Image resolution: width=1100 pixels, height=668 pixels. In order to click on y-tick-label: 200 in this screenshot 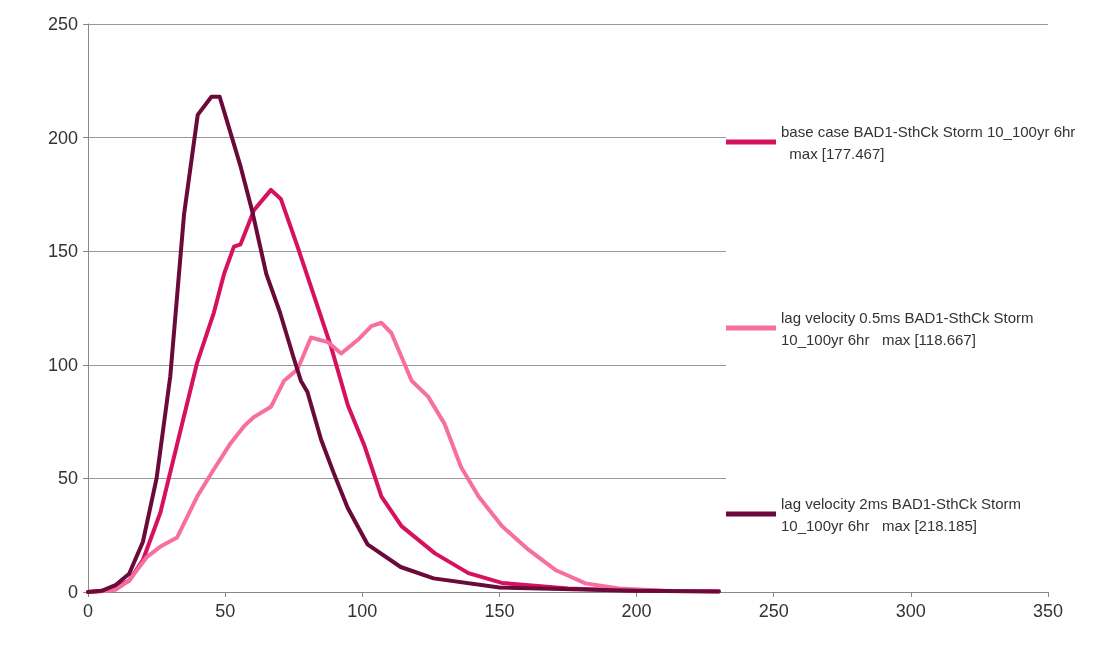, I will do `click(62, 137)`.